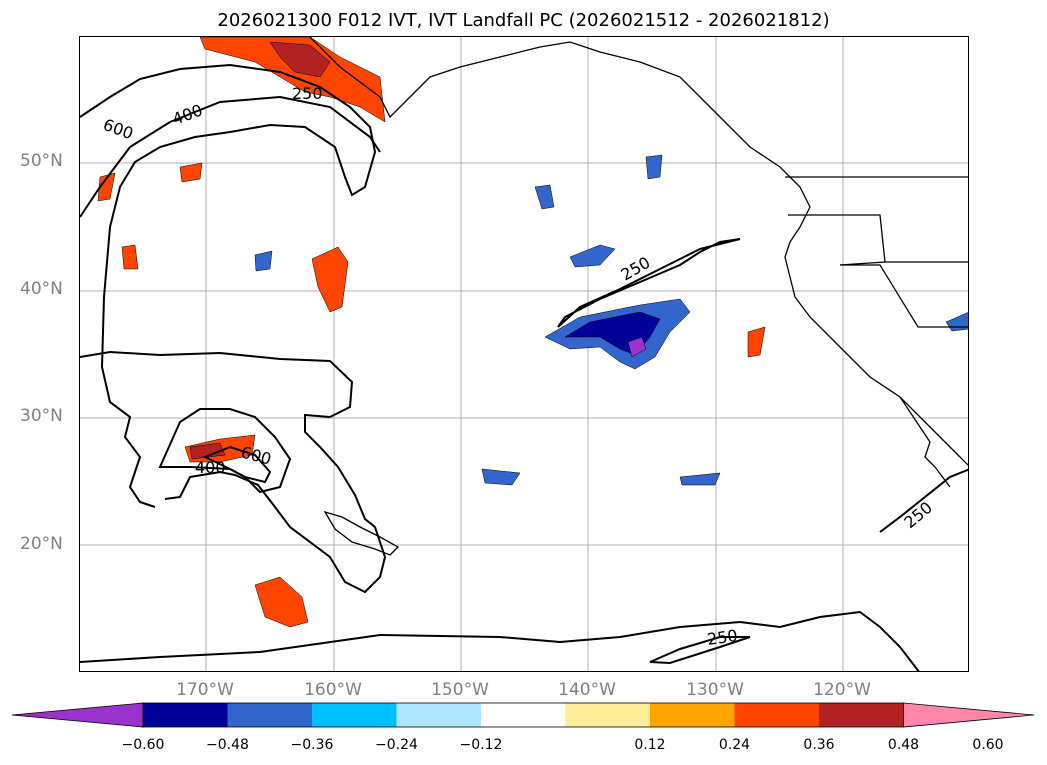 The width and height of the screenshot is (1047, 765). Describe the element at coordinates (592, 256) in the screenshot. I see `fill-negative-north-central` at that location.